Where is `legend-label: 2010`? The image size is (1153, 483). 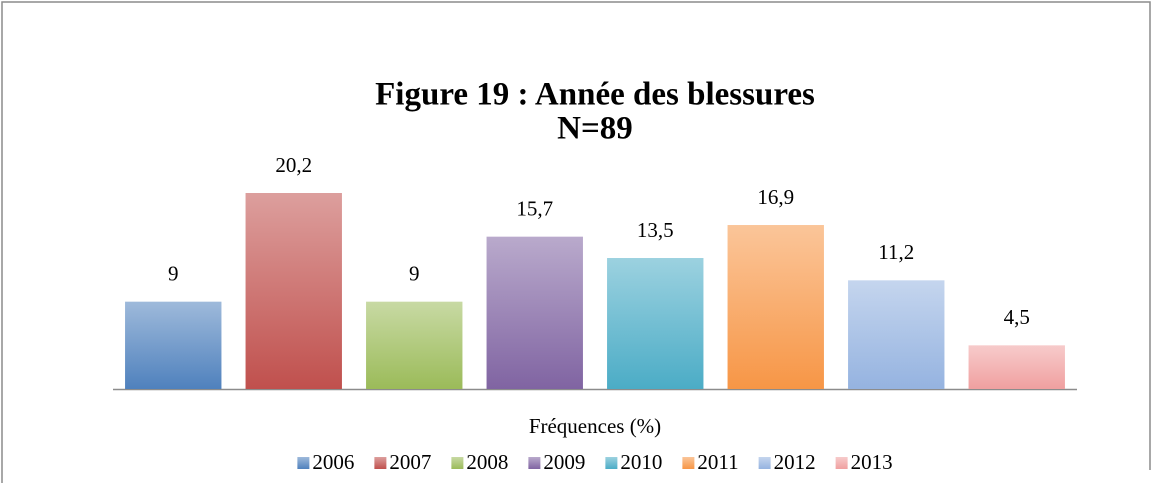
legend-label: 2010 is located at coordinates (641, 462).